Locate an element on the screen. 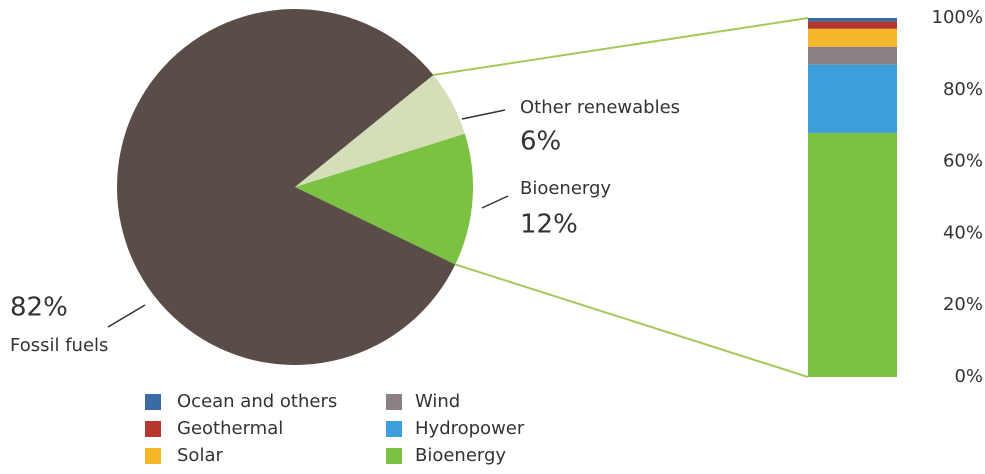 The height and width of the screenshot is (474, 985). legend-label: Geothermal is located at coordinates (230, 428).